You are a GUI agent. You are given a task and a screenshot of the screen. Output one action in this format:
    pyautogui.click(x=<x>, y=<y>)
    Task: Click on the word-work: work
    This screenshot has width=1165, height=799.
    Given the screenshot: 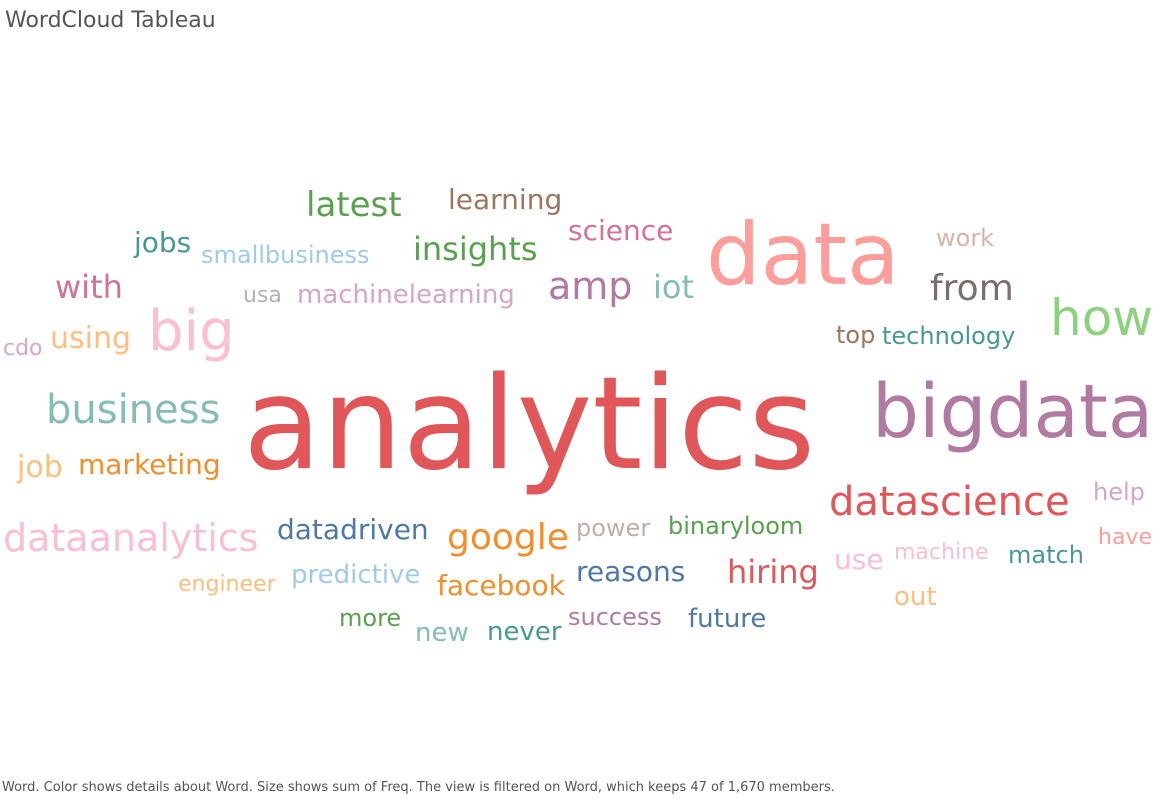 What is the action you would take?
    pyautogui.click(x=965, y=238)
    